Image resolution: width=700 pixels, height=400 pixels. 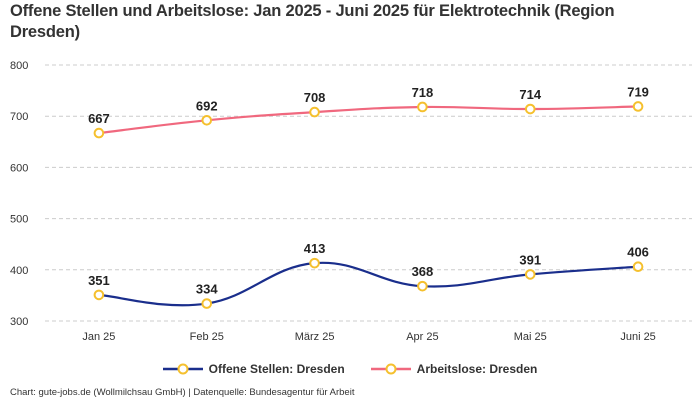 What do you see at coordinates (530, 94) in the screenshot?
I see `data-label: 714` at bounding box center [530, 94].